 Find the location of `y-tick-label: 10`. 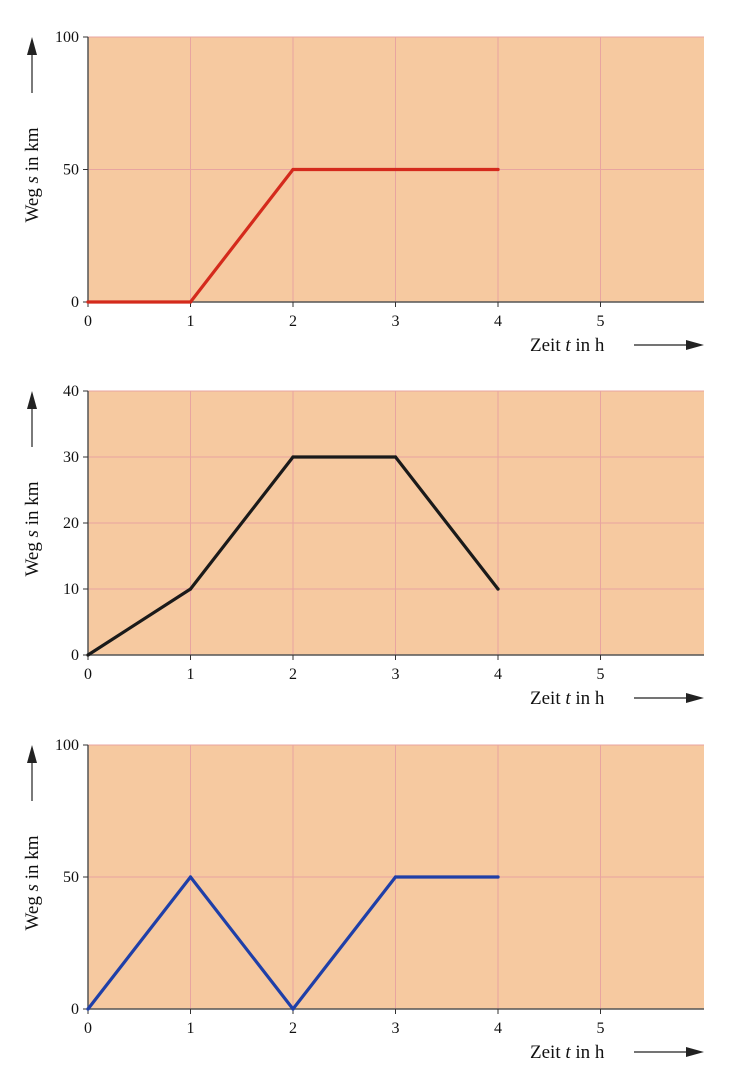

y-tick-label: 10 is located at coordinates (71, 589).